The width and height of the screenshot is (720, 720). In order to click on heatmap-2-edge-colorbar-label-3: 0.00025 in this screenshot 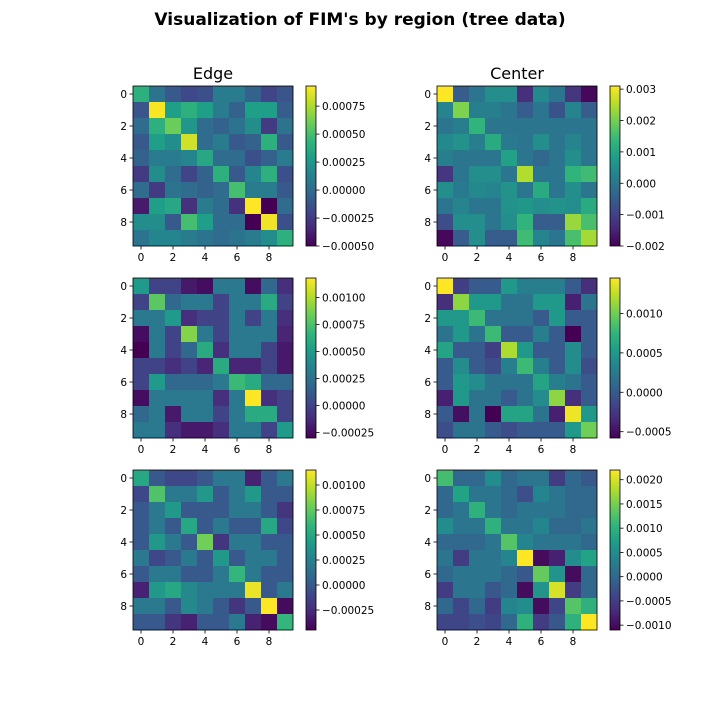, I will do `click(343, 380)`.